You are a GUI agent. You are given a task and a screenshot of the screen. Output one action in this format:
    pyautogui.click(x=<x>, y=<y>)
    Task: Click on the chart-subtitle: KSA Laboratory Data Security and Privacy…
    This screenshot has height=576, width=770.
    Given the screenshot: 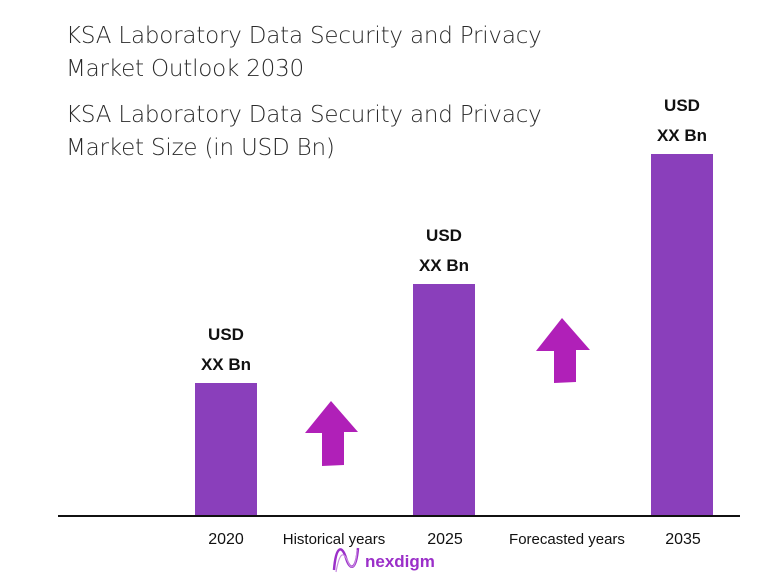 What is the action you would take?
    pyautogui.click(x=304, y=131)
    